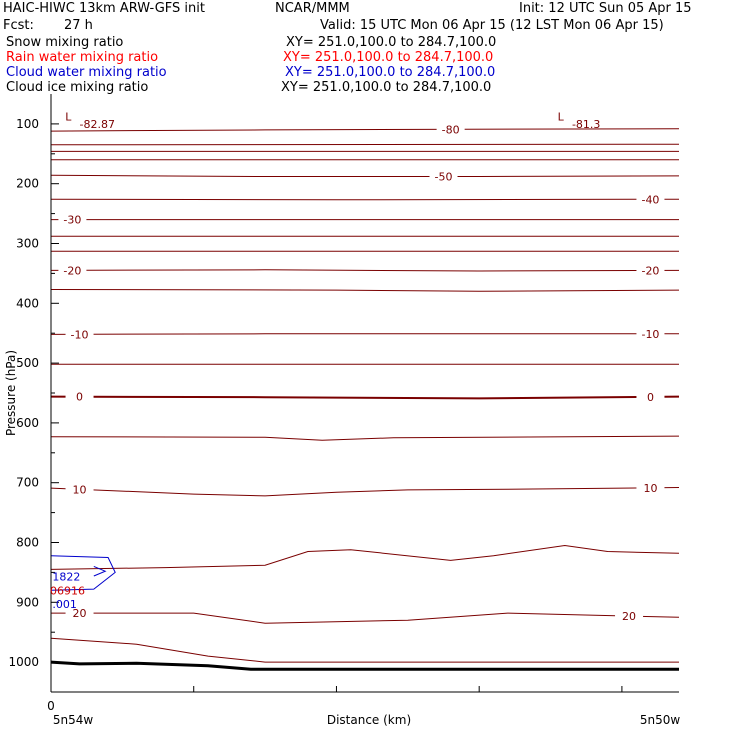 The height and width of the screenshot is (740, 740). What do you see at coordinates (64, 604) in the screenshot?
I see `snow-label: .001` at bounding box center [64, 604].